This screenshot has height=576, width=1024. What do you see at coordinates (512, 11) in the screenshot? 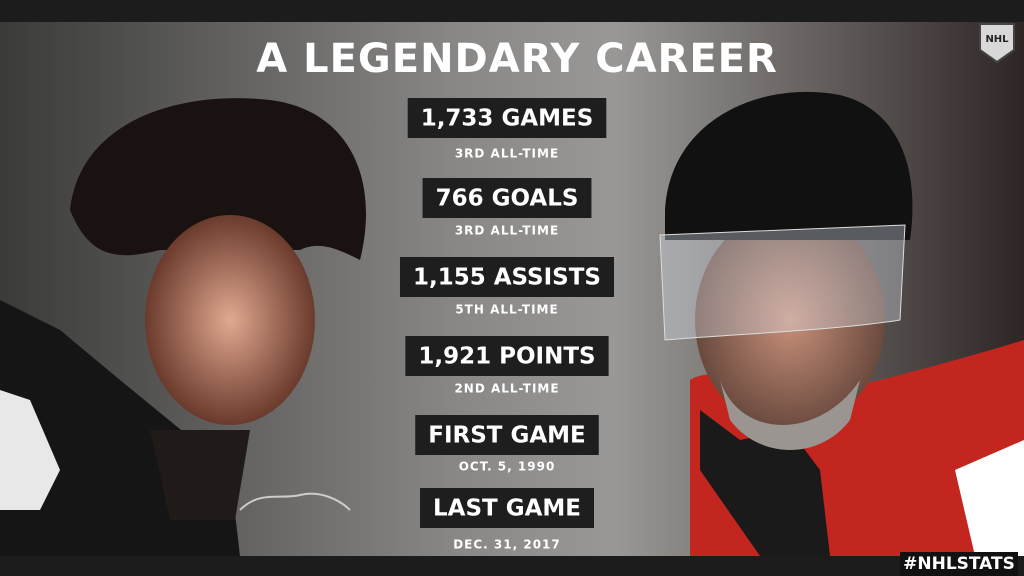
I see `top-bar` at bounding box center [512, 11].